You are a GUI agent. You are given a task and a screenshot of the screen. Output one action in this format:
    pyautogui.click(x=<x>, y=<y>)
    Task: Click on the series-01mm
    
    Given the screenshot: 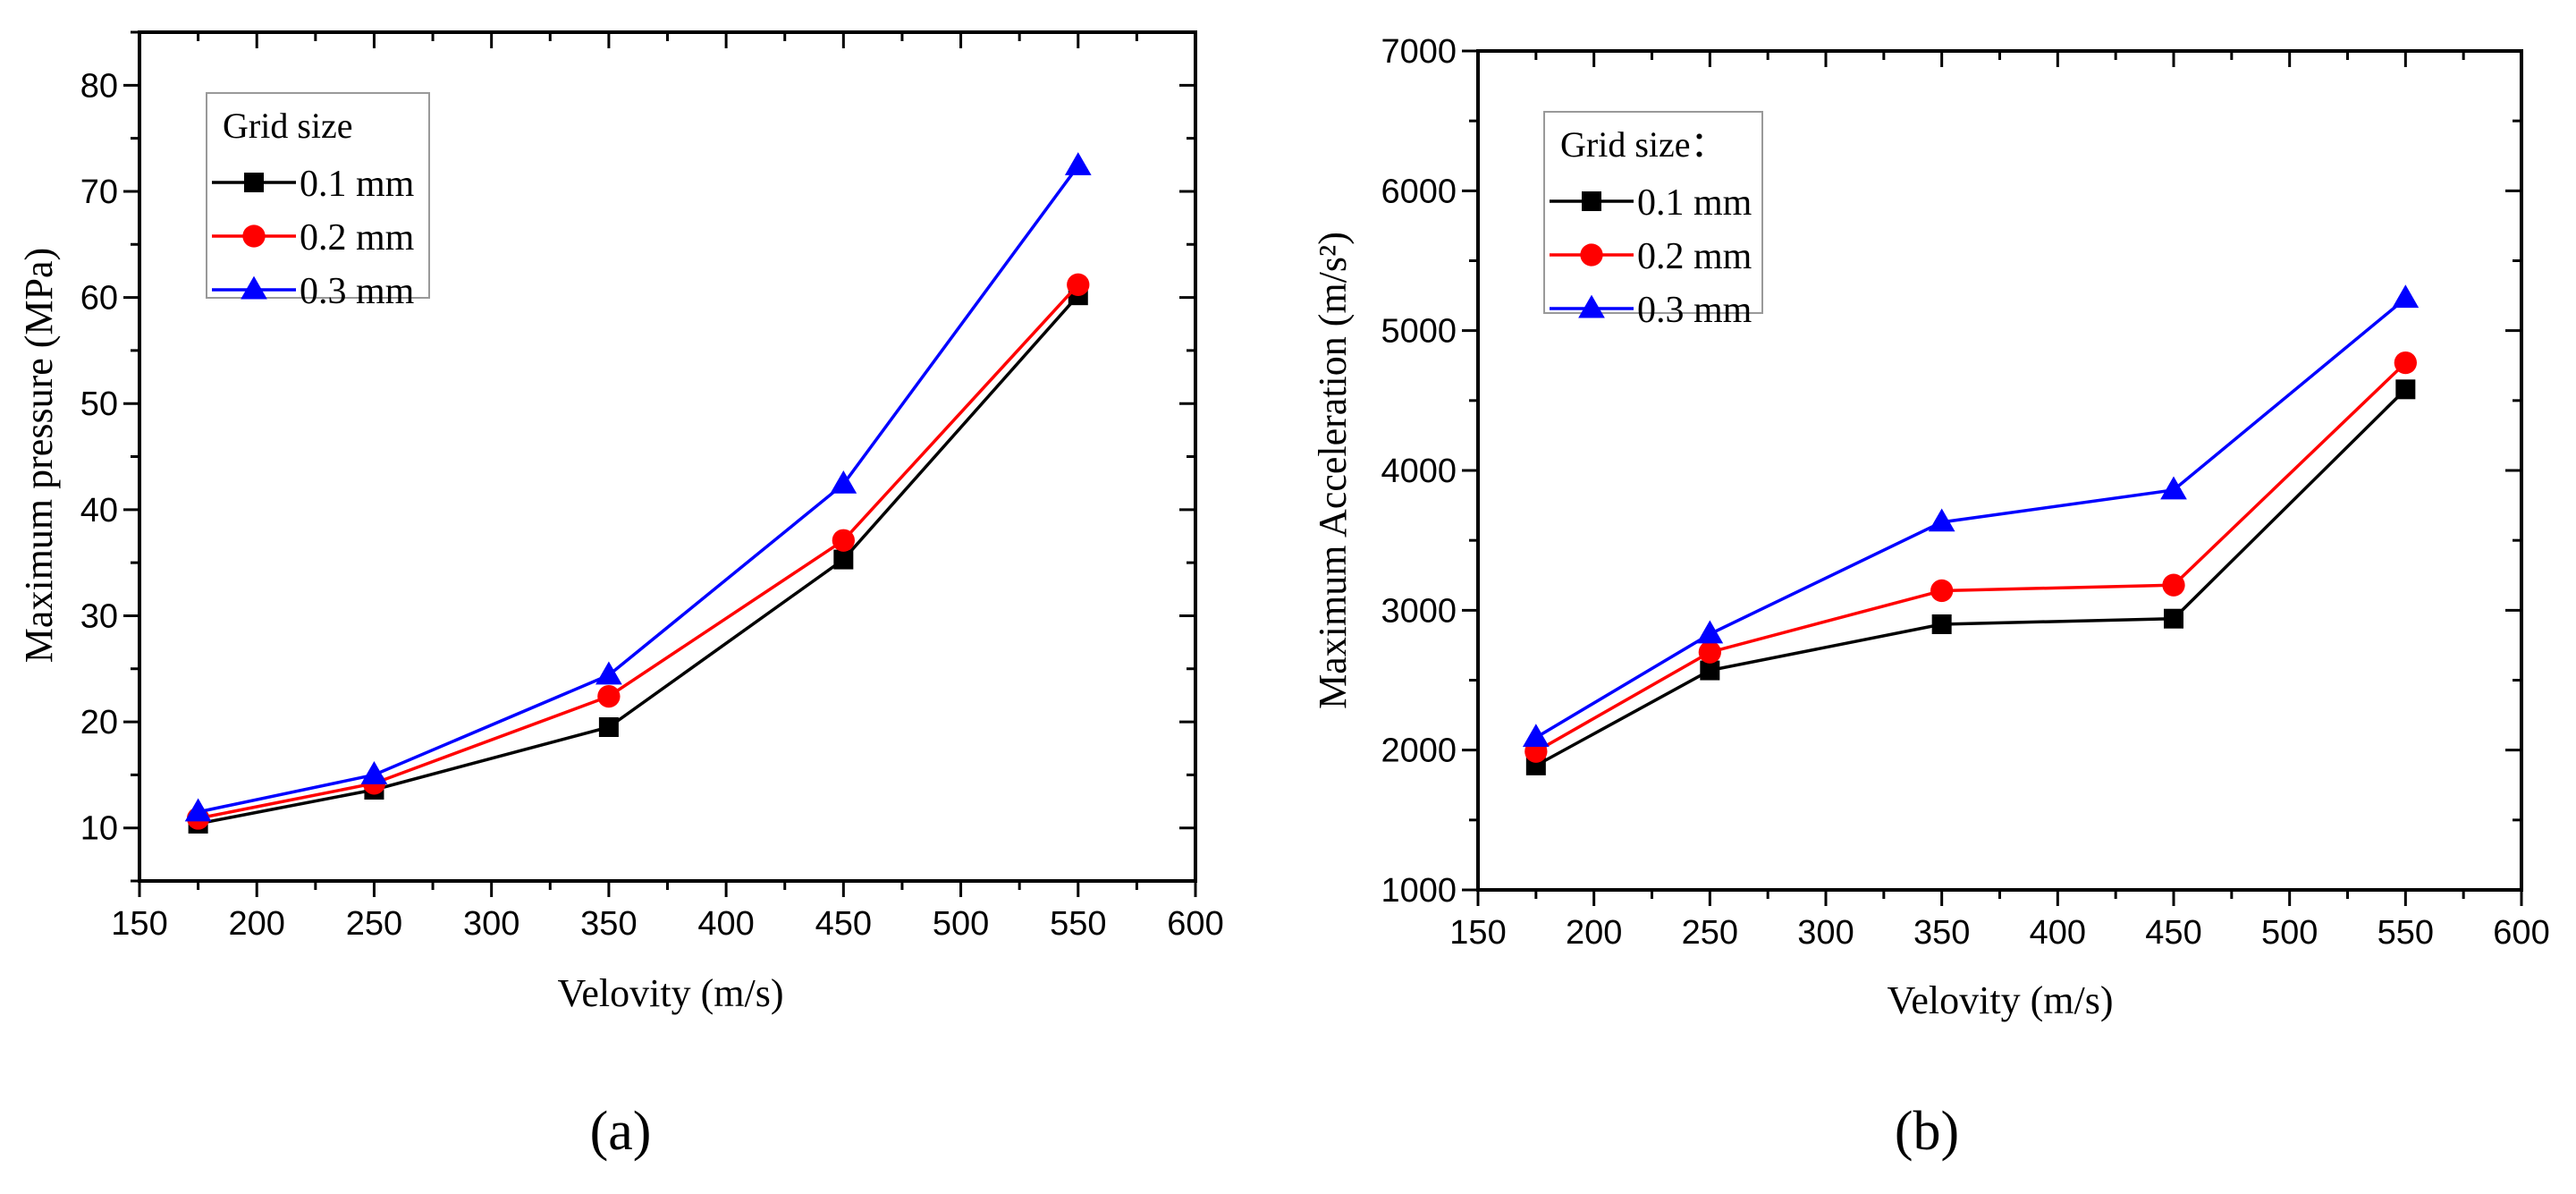 What is the action you would take?
    pyautogui.click(x=1970, y=577)
    